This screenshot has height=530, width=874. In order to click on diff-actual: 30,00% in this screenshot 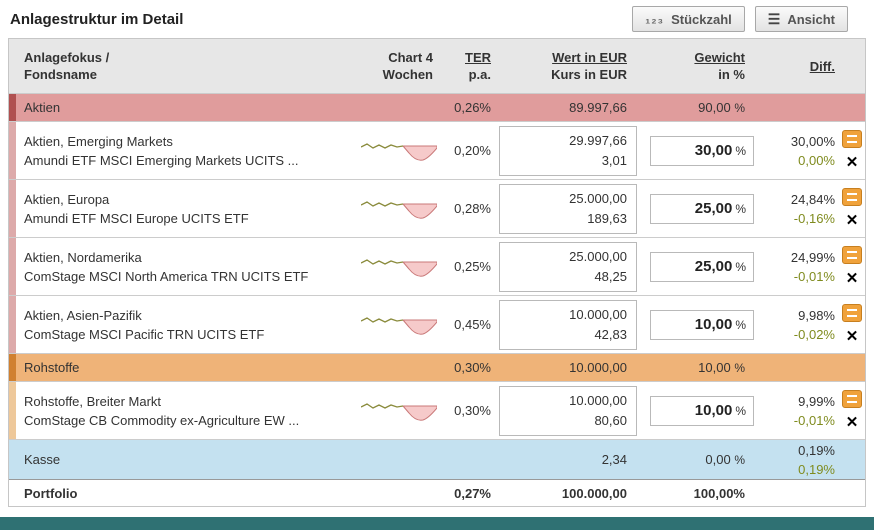, I will do `click(812, 141)`.